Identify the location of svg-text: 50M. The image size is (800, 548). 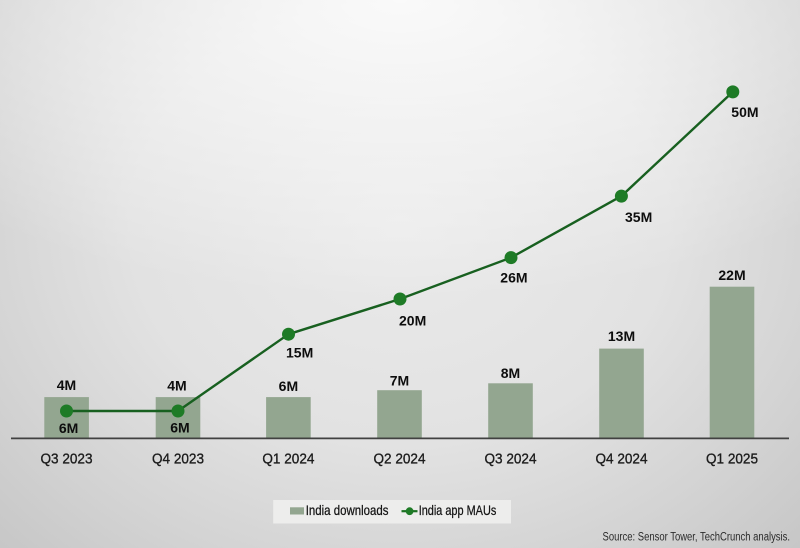
(744, 112).